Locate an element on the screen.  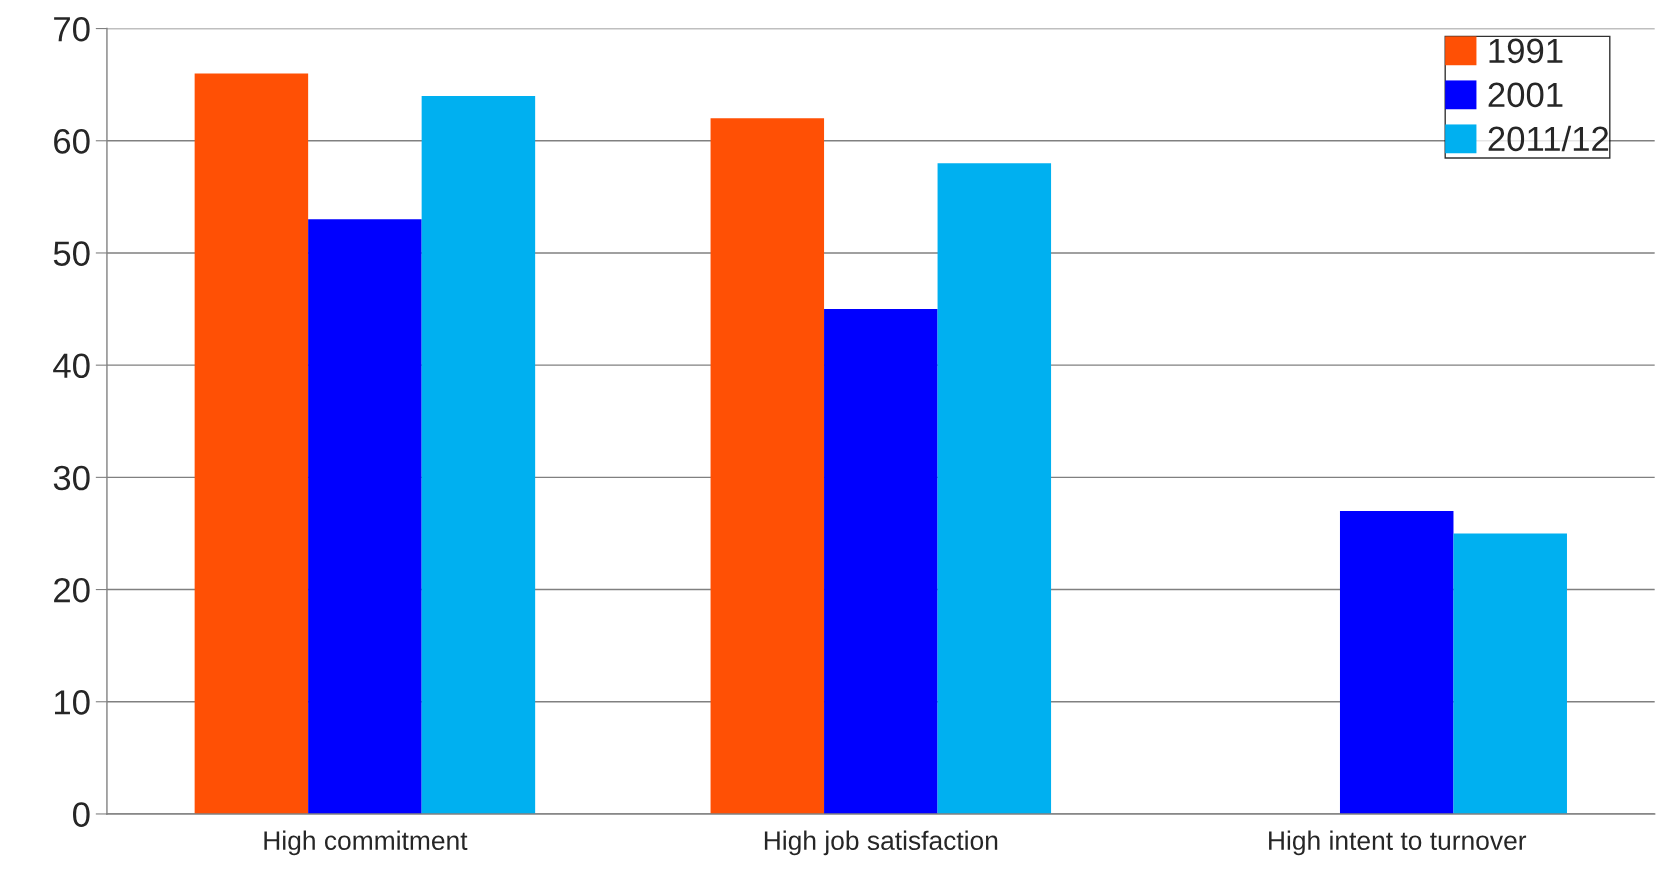
y-tick-label: 70 is located at coordinates (72, 29).